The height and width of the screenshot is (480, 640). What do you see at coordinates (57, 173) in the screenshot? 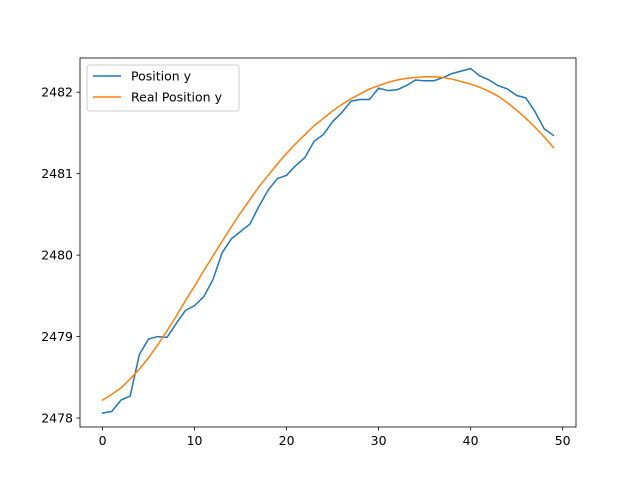
I see `y-tick-label: 2481` at bounding box center [57, 173].